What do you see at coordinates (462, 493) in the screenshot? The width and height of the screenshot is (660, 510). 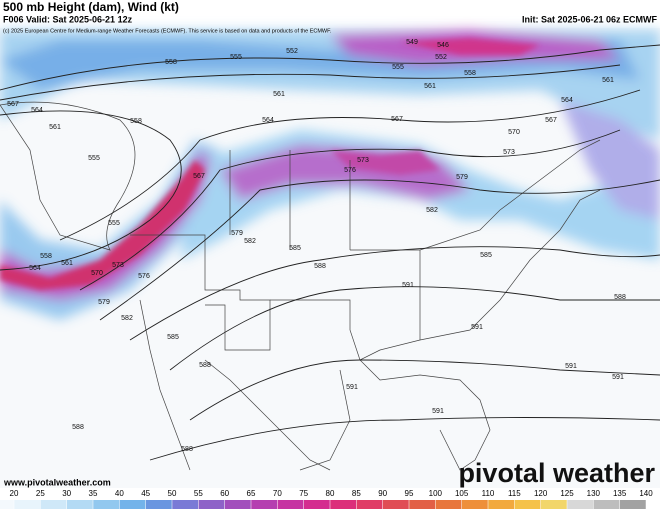 I see `colorbar-label: 105` at bounding box center [462, 493].